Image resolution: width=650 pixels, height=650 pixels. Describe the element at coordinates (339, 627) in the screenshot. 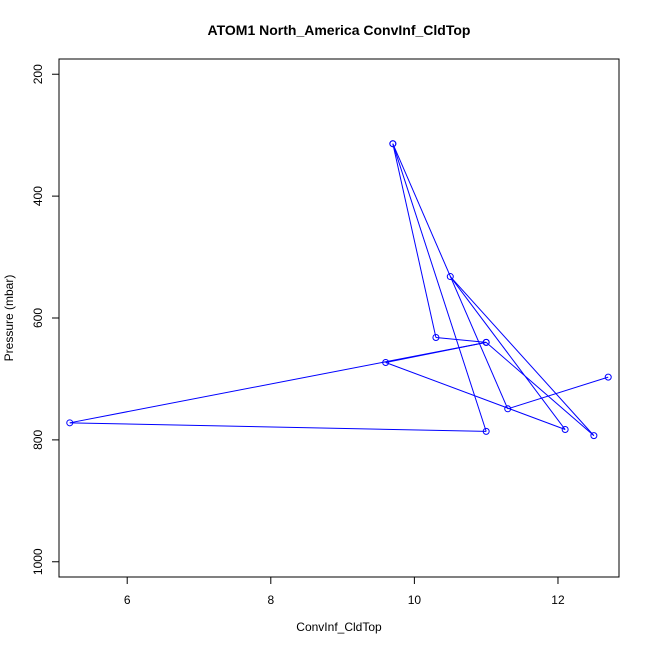

I see `x-axis-label: ConvInf_CldTop` at that location.